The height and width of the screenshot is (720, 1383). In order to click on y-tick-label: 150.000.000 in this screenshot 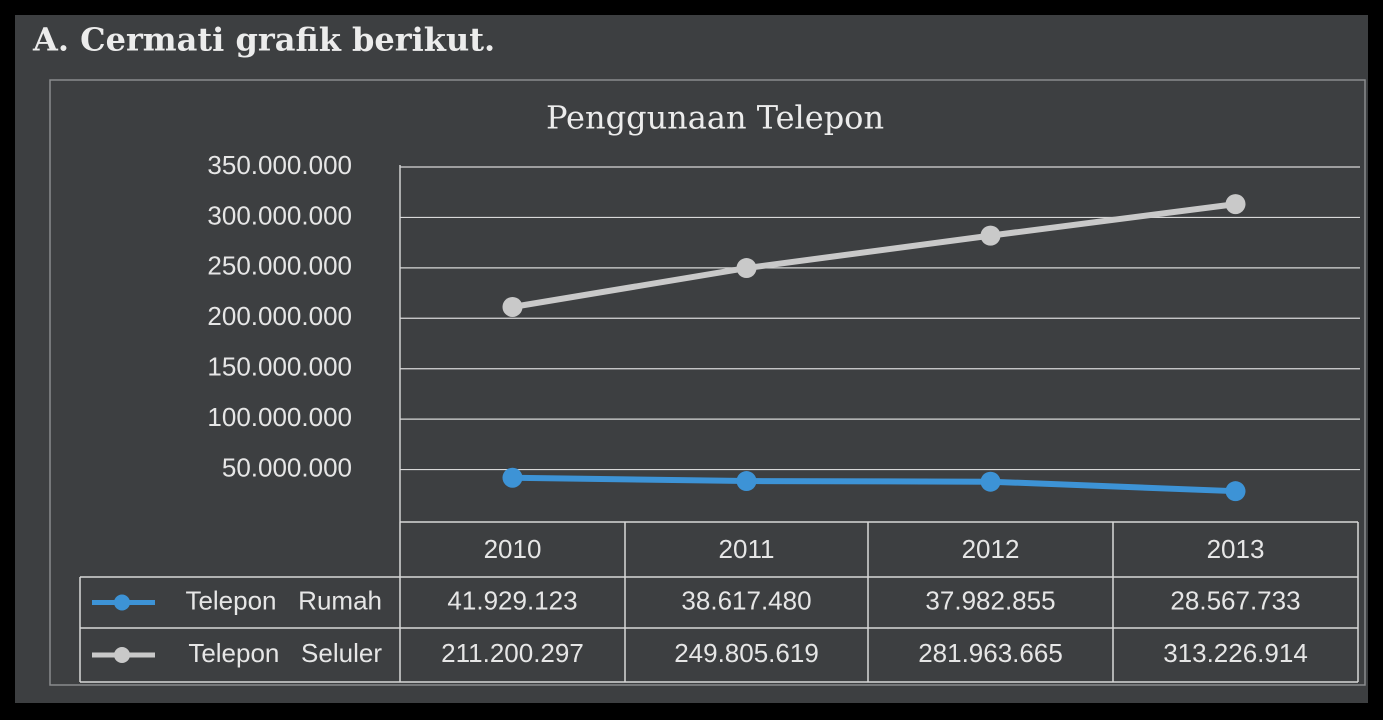, I will do `click(279, 367)`.